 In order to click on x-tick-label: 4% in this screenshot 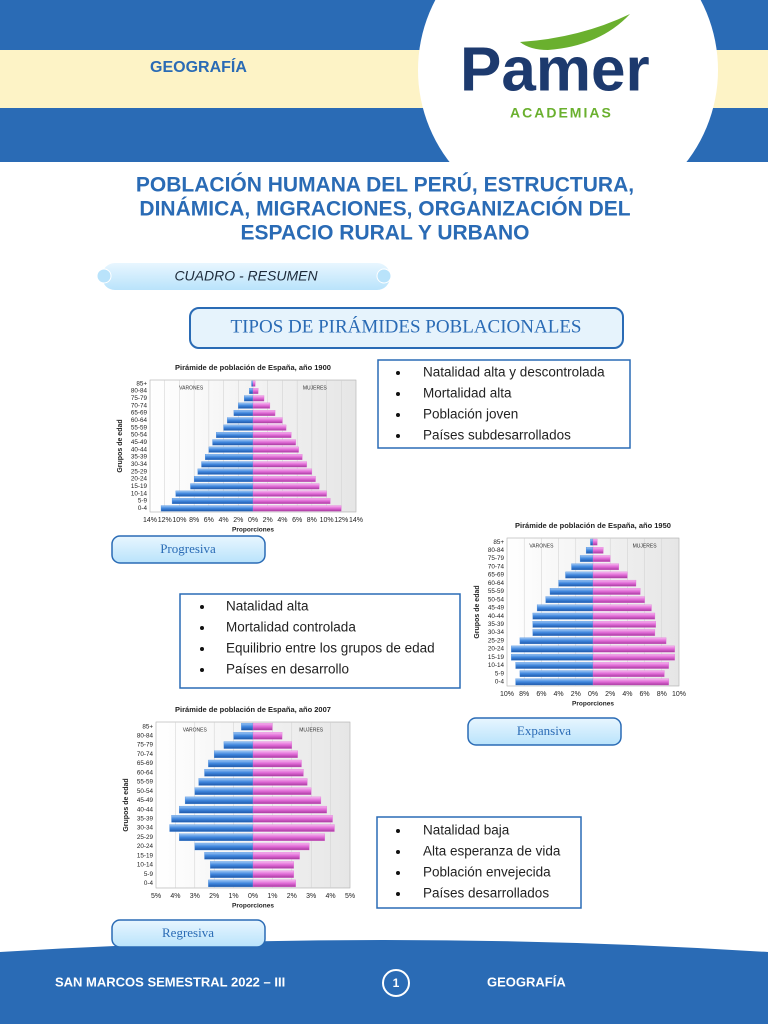, I will do `click(224, 520)`.